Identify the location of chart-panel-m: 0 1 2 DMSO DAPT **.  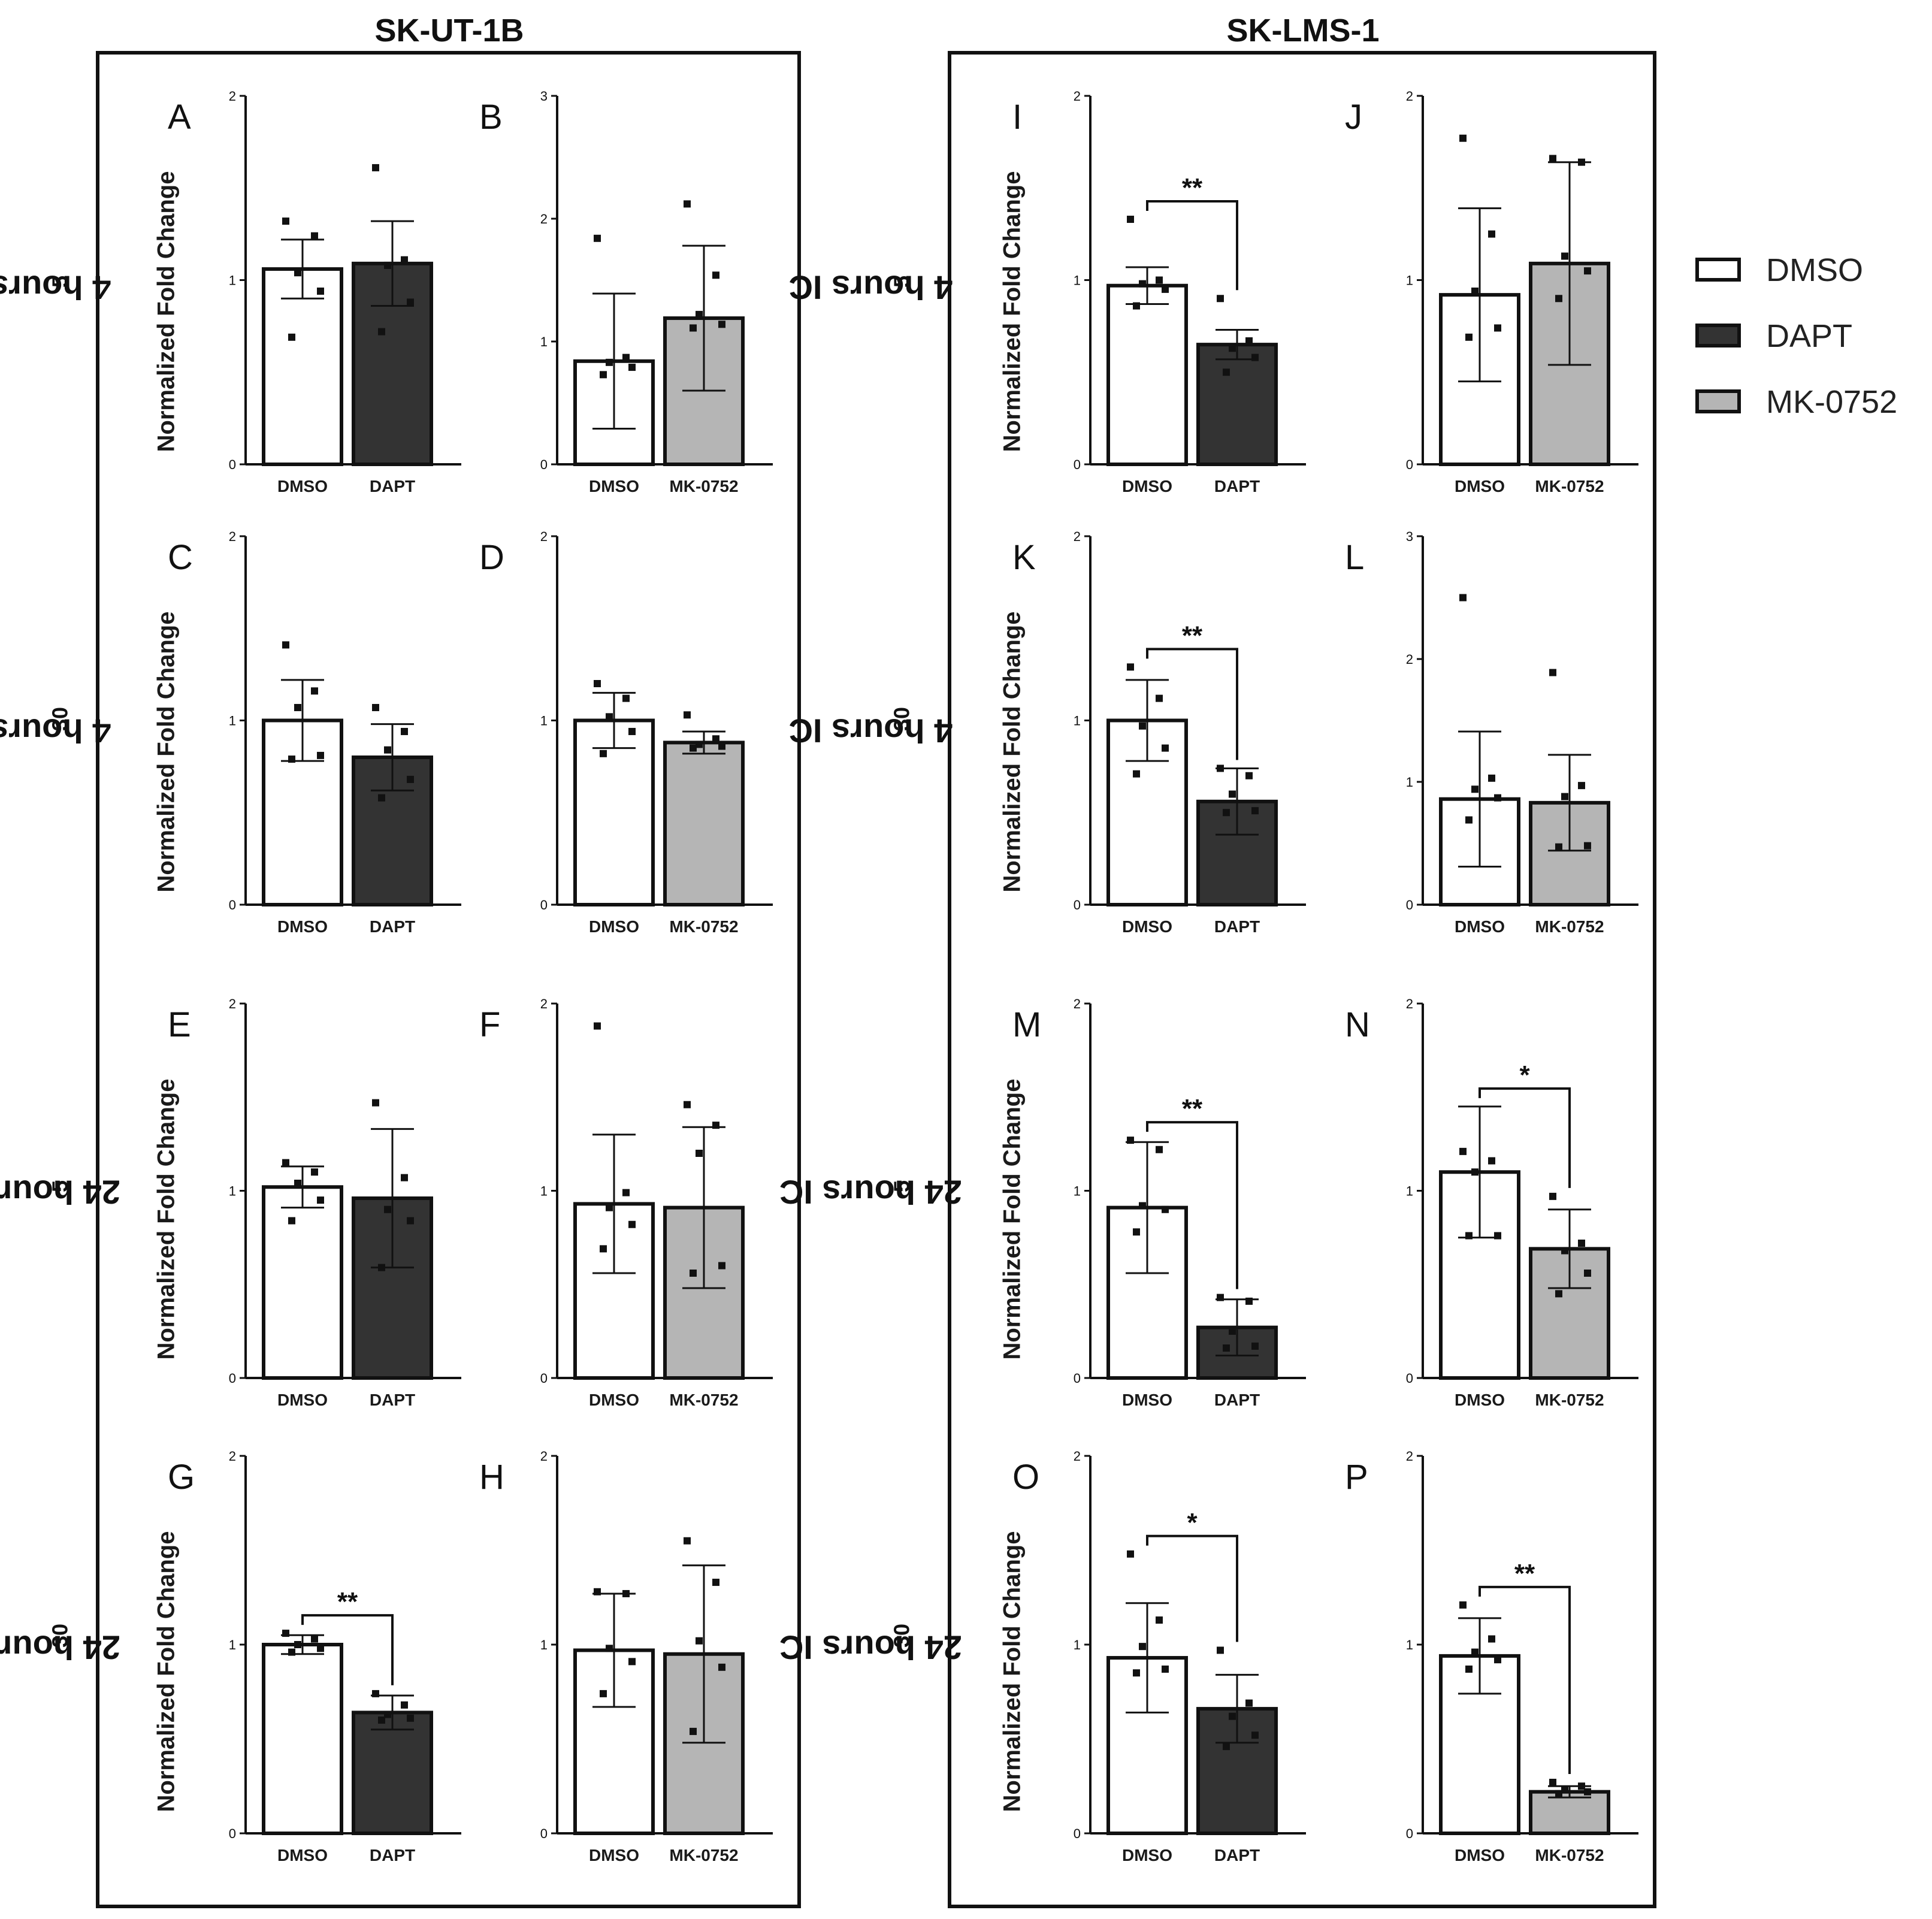
(1190, 1202).